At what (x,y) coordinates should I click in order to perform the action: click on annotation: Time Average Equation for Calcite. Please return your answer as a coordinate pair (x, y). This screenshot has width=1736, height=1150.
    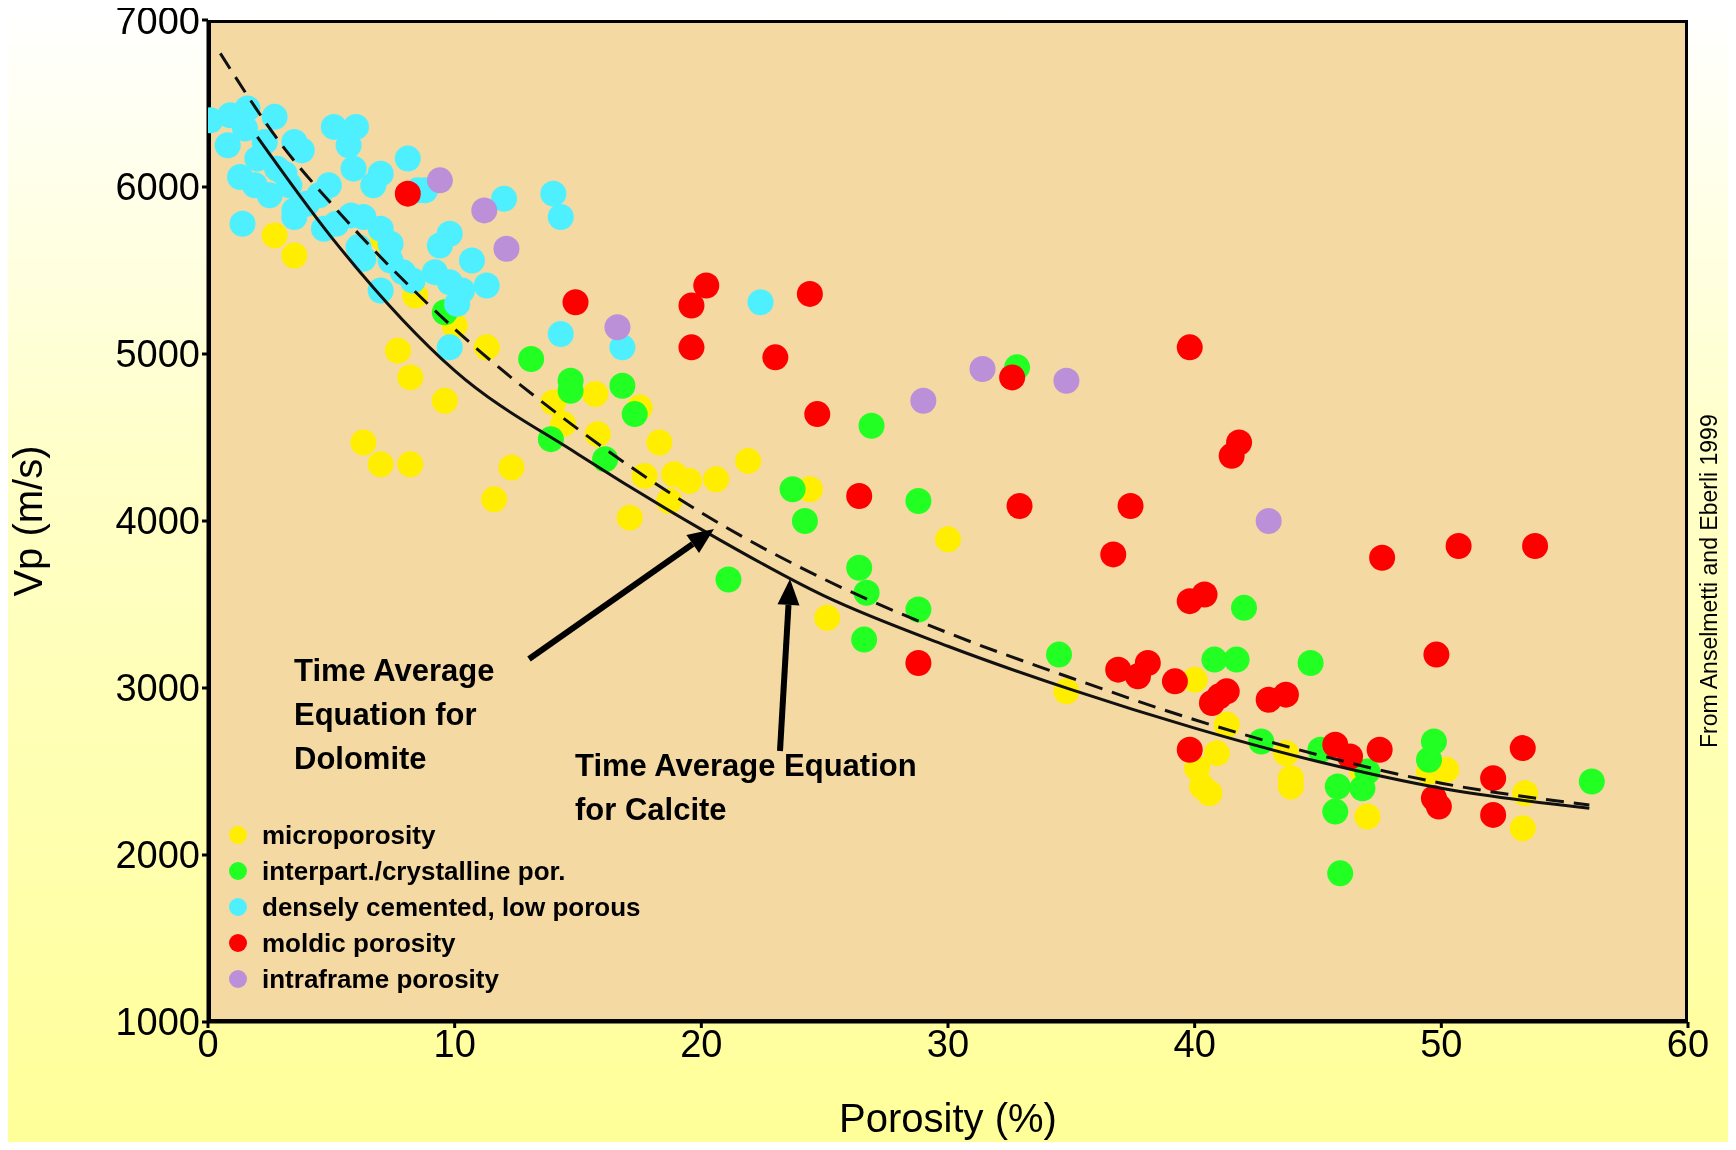
    Looking at the image, I should click on (746, 788).